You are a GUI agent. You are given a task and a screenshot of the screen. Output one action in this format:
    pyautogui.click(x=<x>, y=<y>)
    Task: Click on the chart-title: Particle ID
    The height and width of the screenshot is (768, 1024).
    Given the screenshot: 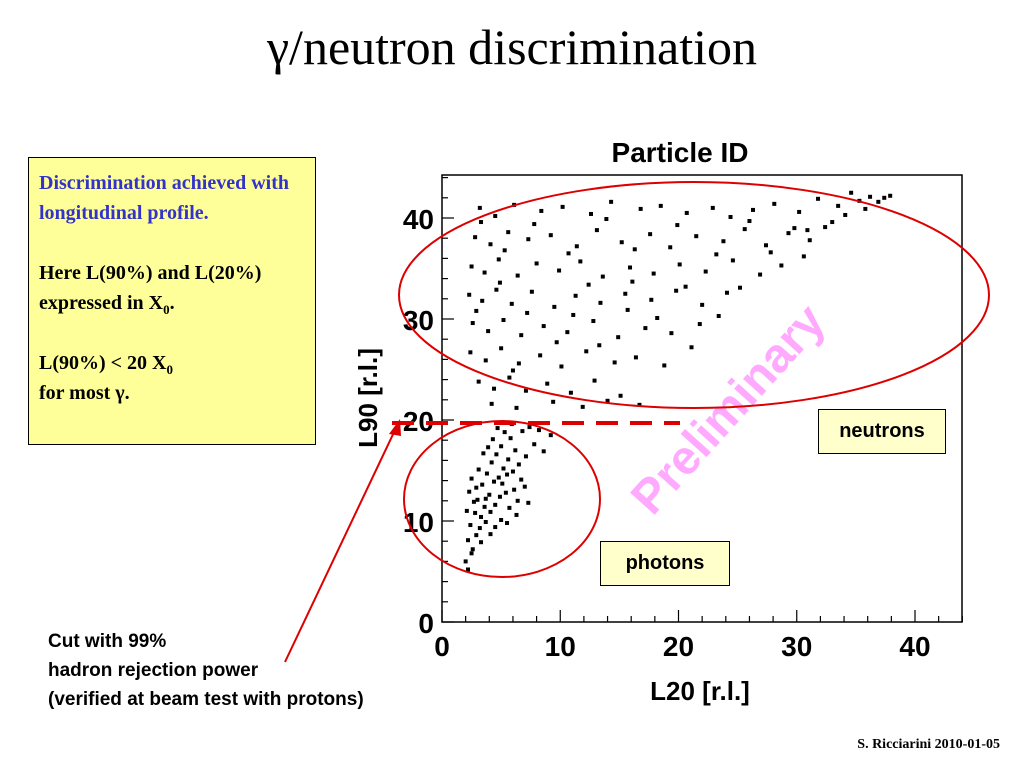 What is the action you would take?
    pyautogui.click(x=680, y=152)
    